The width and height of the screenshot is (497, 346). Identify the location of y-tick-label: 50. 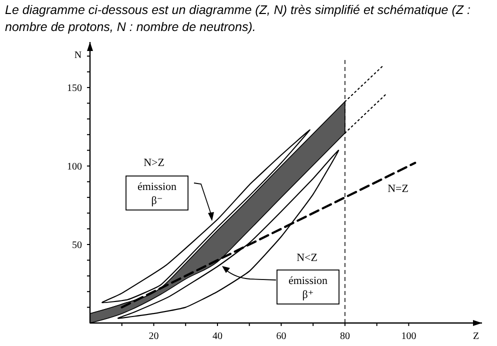
(77, 246).